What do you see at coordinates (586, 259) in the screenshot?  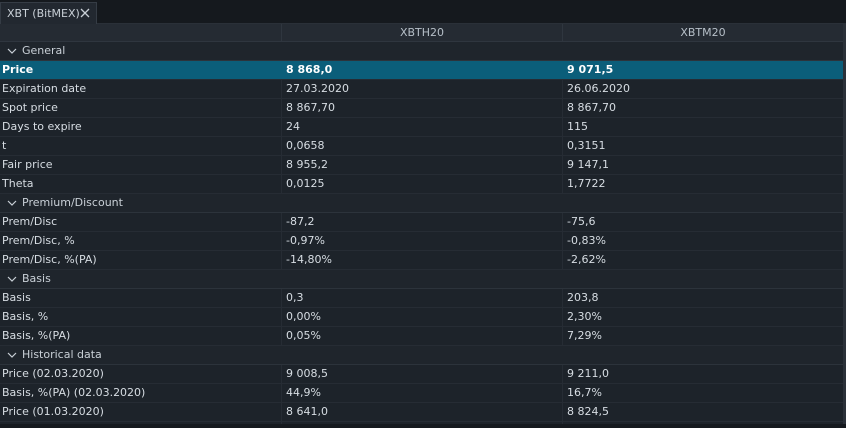 I see `value-xbtm20: -2,62%` at bounding box center [586, 259].